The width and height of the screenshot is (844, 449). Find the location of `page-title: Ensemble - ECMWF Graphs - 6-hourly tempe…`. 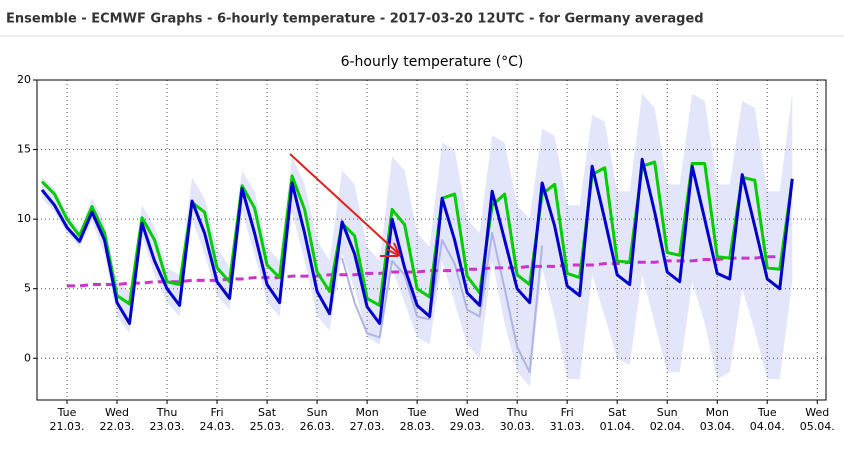

page-title: Ensemble - ECMWF Graphs - 6-hourly tempe… is located at coordinates (355, 19).